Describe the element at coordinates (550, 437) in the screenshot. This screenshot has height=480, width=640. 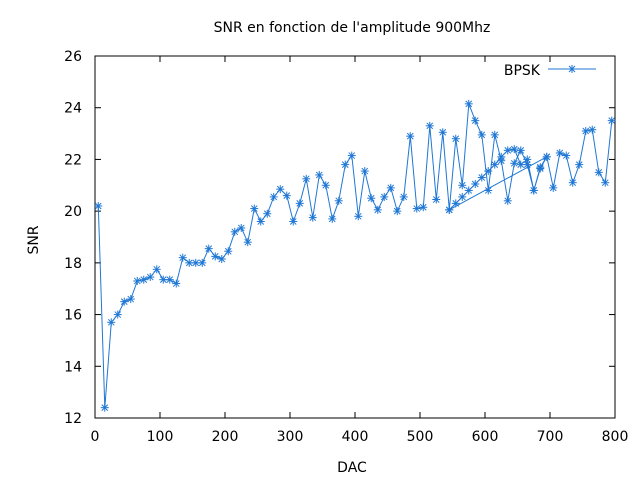
I see `x-tick-label: 700` at that location.